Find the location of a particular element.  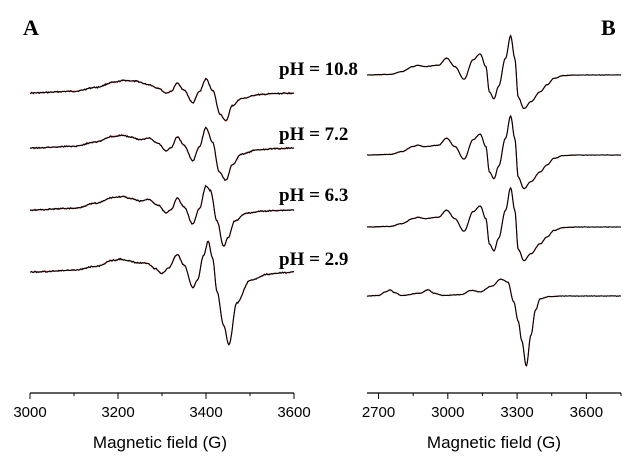

ph-label-6-3: pH = 6.3 is located at coordinates (313, 195).